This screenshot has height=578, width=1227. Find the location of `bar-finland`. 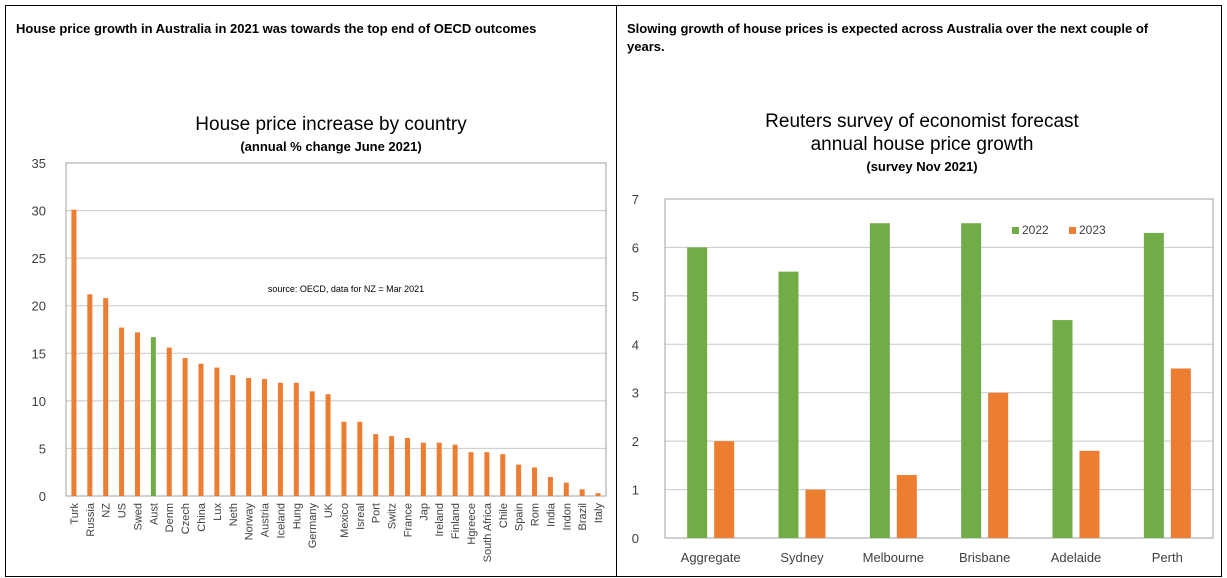

bar-finland is located at coordinates (455, 470).